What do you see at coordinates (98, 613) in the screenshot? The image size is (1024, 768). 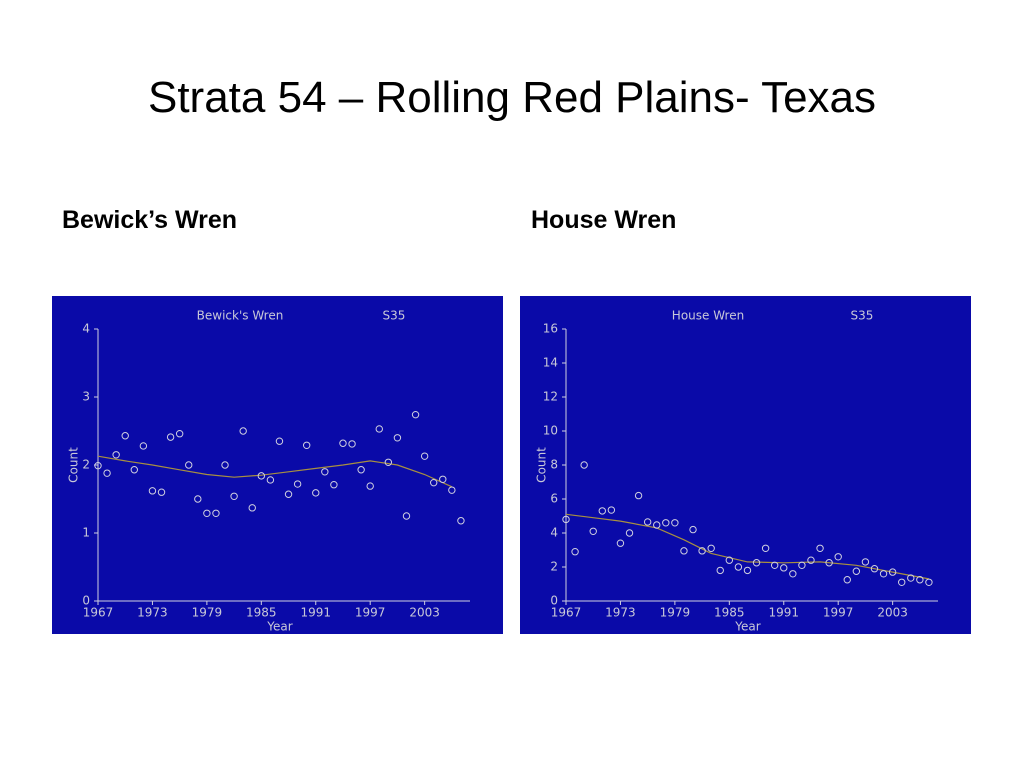 I see `x-tick-label: 1967` at bounding box center [98, 613].